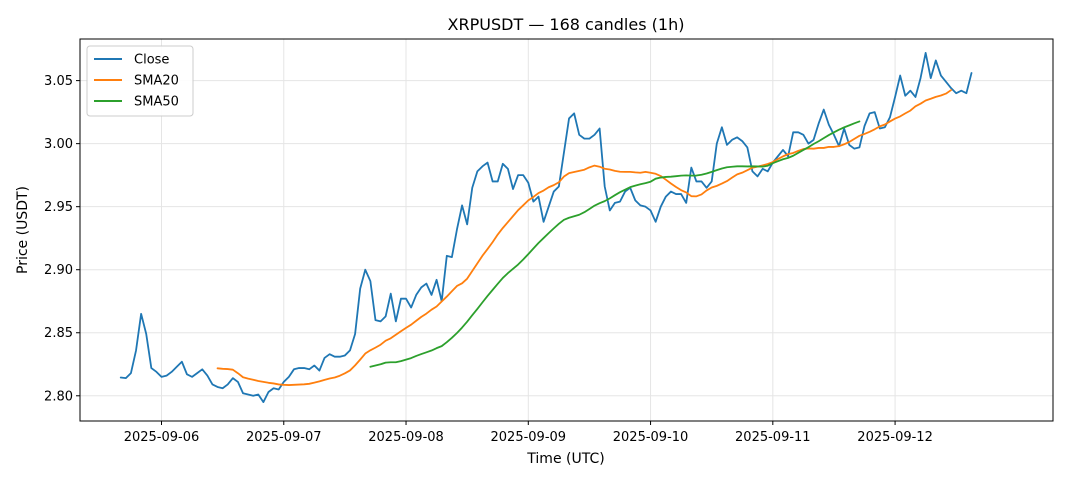 Image resolution: width=1068 pixels, height=481 pixels. What do you see at coordinates (162, 437) in the screenshot?
I see `x-tick-label: 2025-09-06` at bounding box center [162, 437].